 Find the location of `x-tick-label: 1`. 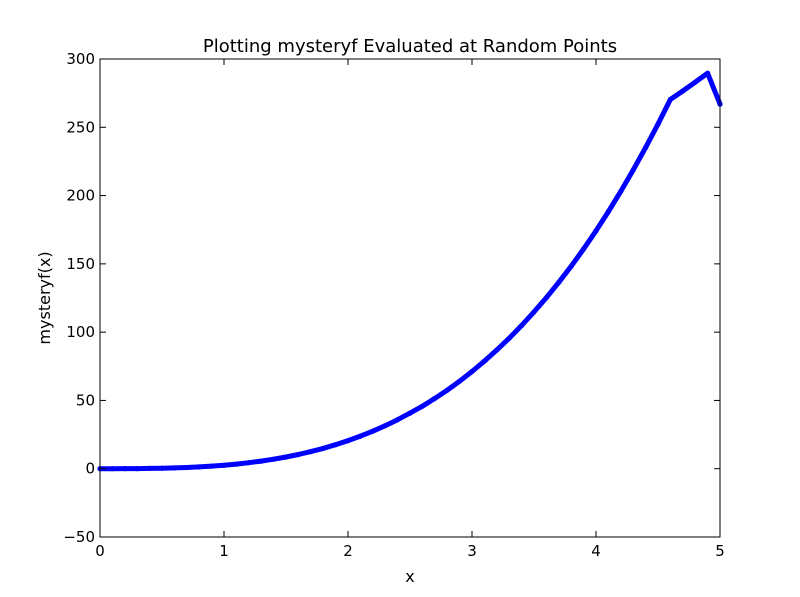

x-tick-label: 1 is located at coordinates (224, 551).